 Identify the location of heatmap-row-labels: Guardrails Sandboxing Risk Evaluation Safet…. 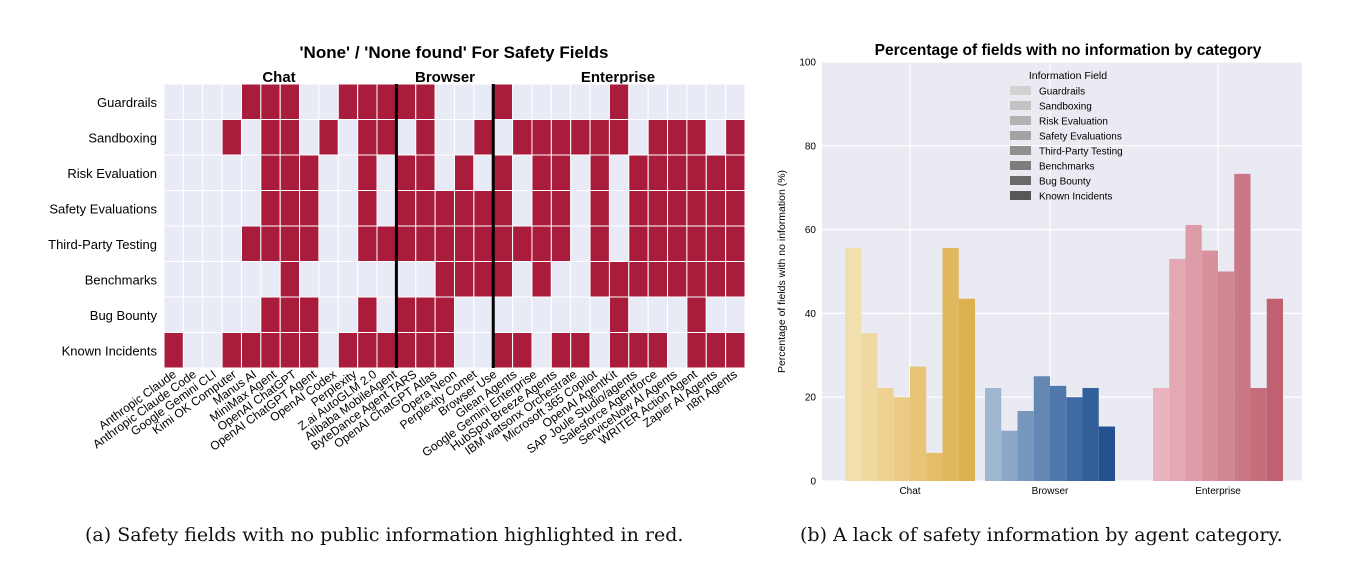
(102, 227).